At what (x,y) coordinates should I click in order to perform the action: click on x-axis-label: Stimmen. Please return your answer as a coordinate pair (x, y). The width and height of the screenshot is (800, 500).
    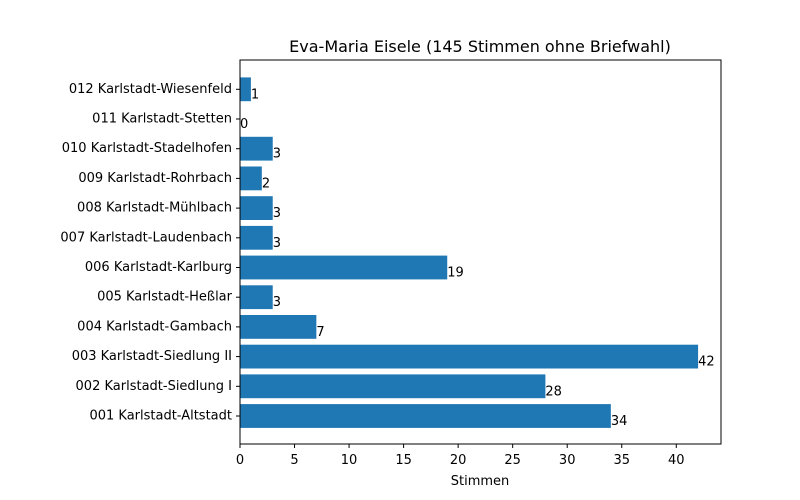
    Looking at the image, I should click on (480, 481).